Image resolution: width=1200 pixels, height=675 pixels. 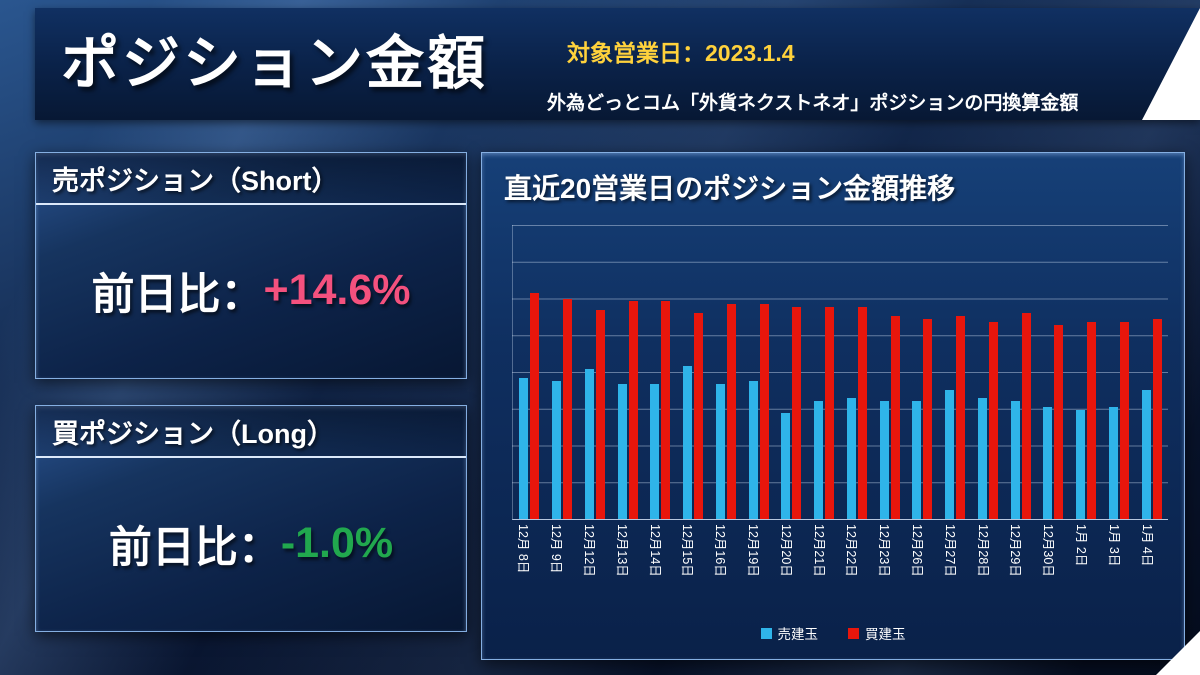 I want to click on x-axis-label: 12月14日, so click(x=654, y=550).